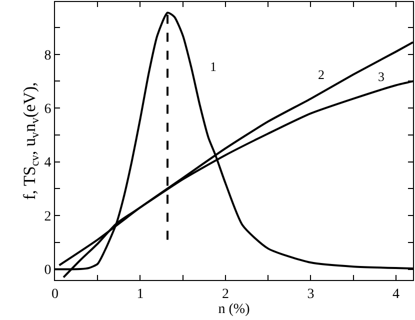  I want to click on x-tick-label: 2, so click(225, 294).